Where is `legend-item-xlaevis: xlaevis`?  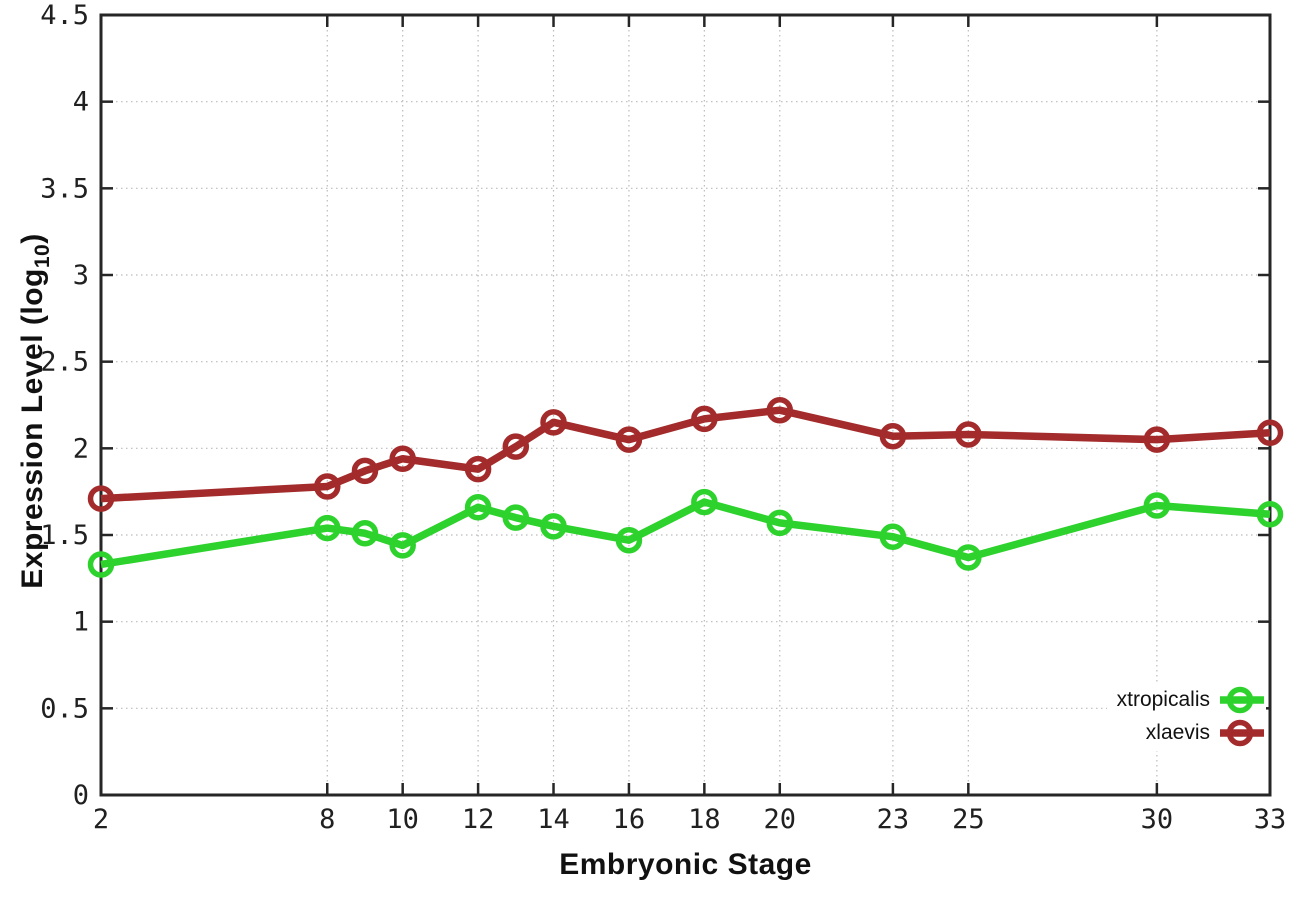
legend-item-xlaevis: xlaevis is located at coordinates (1206, 733).